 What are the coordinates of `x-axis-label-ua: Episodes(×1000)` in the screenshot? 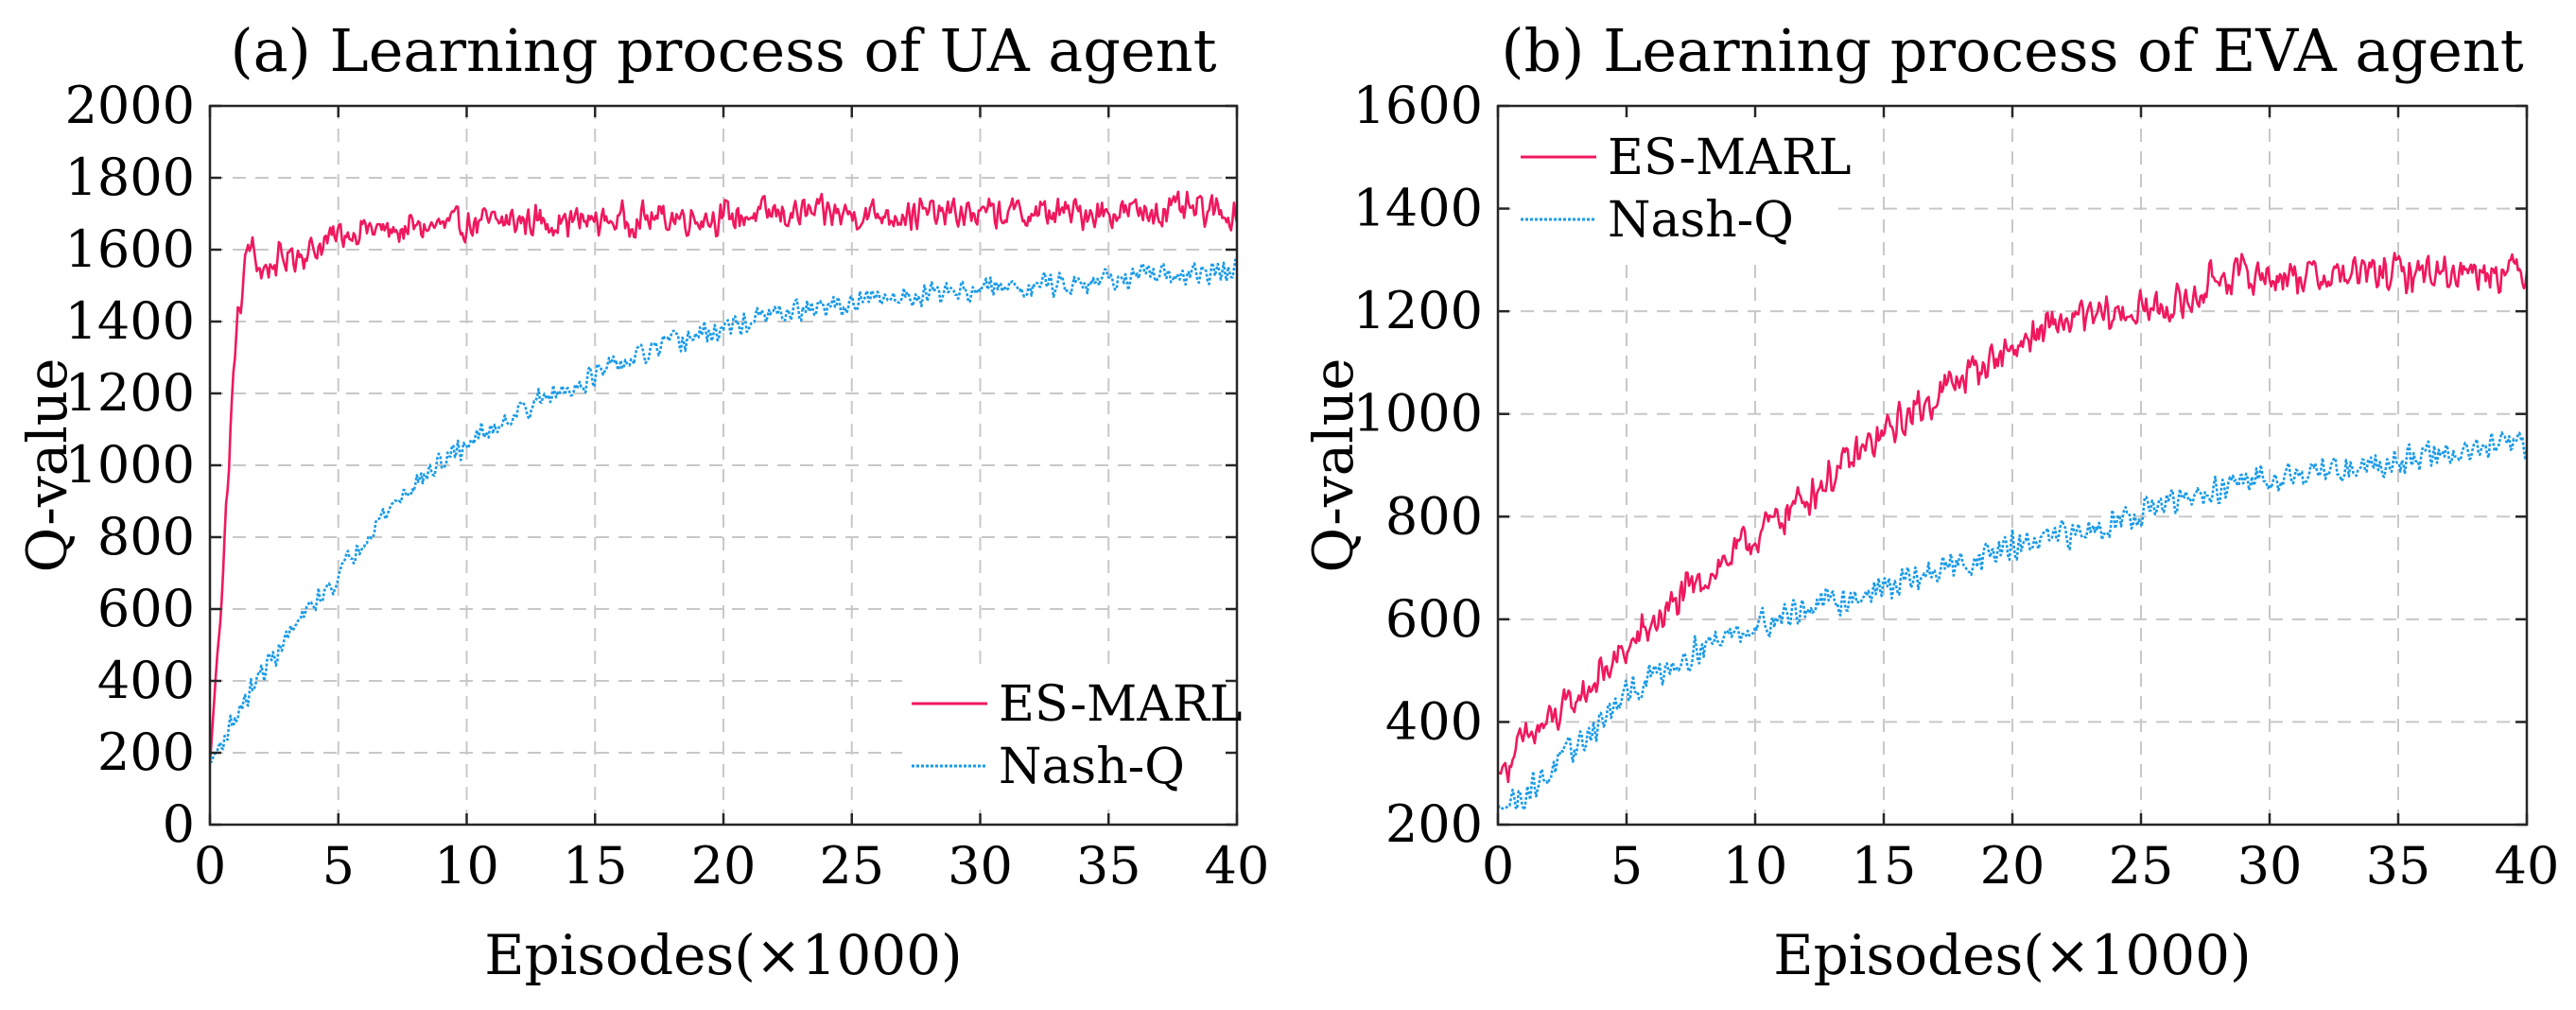 It's located at (723, 955).